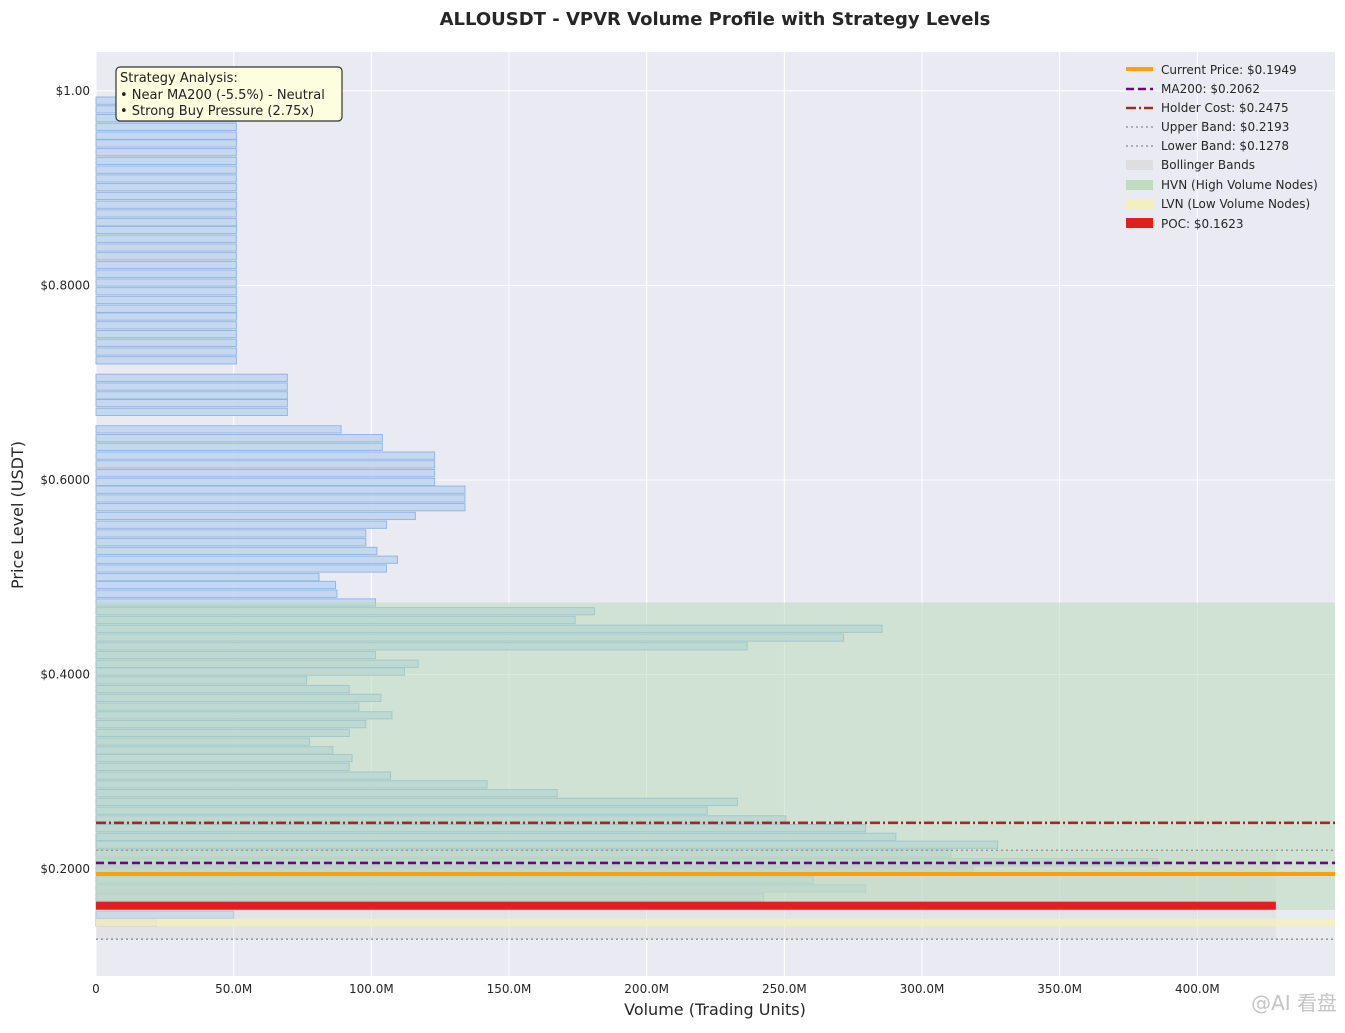  What do you see at coordinates (1239, 185) in the screenshot?
I see `legend-label: HVN (High Volume Nodes)` at bounding box center [1239, 185].